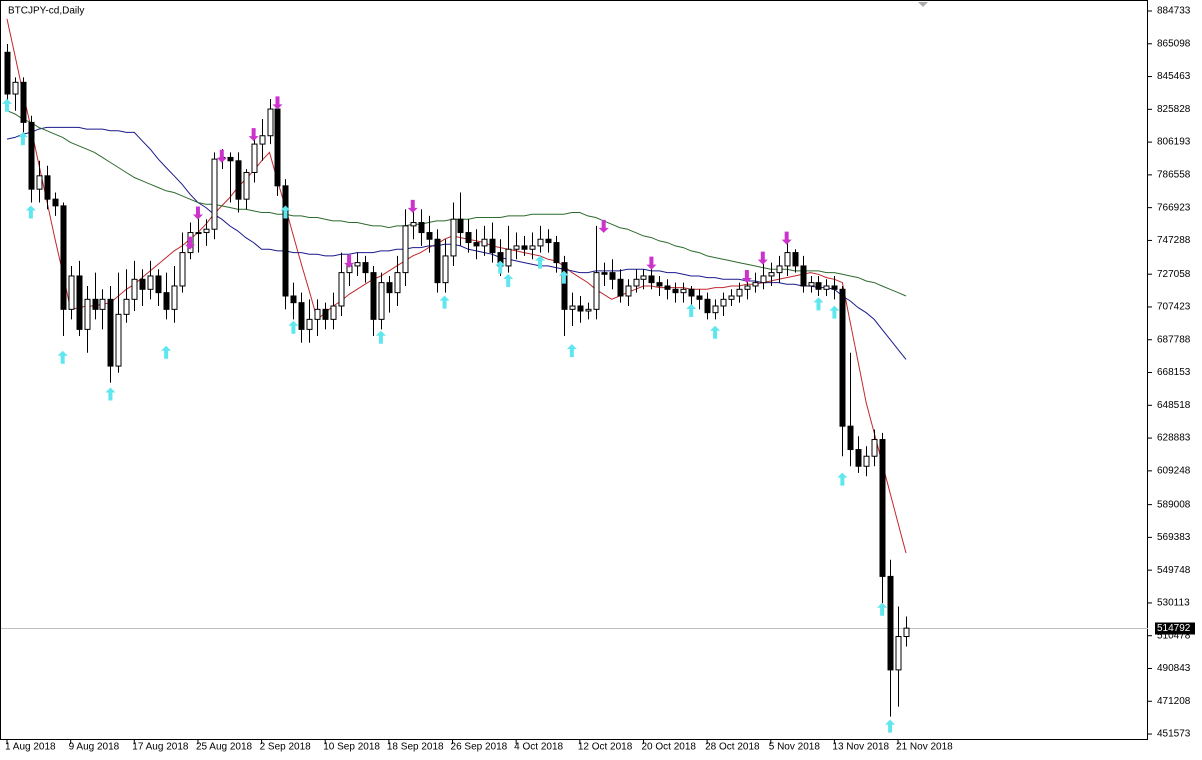 The image size is (1202, 760). I want to click on y-tick-label: 865098, so click(1174, 43).